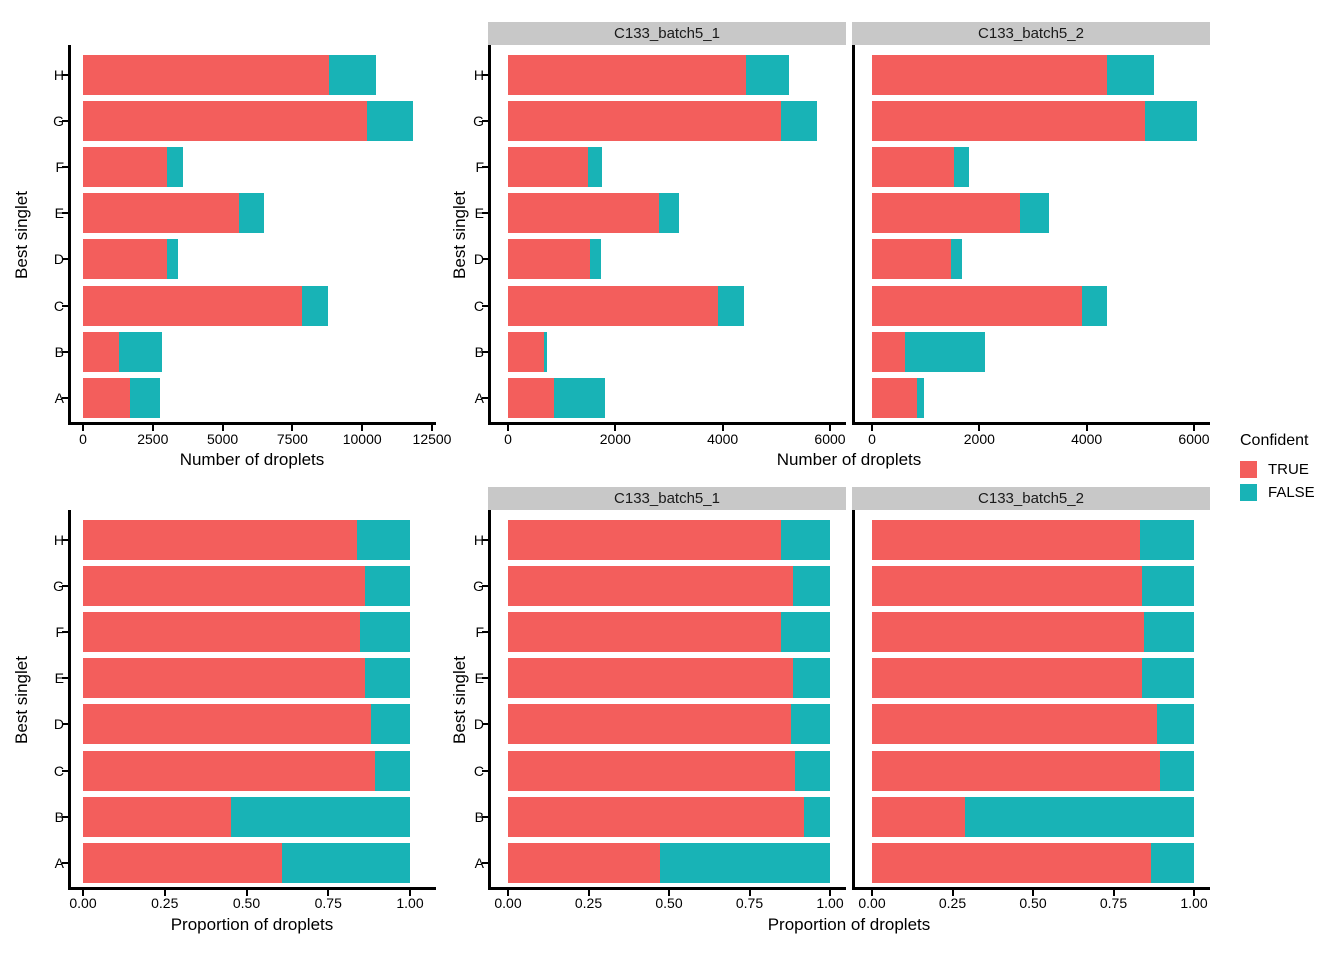 Image resolution: width=1344 pixels, height=960 pixels. Describe the element at coordinates (1031, 33) in the screenshot. I see `facet-strip: C133_batch5_2` at that location.